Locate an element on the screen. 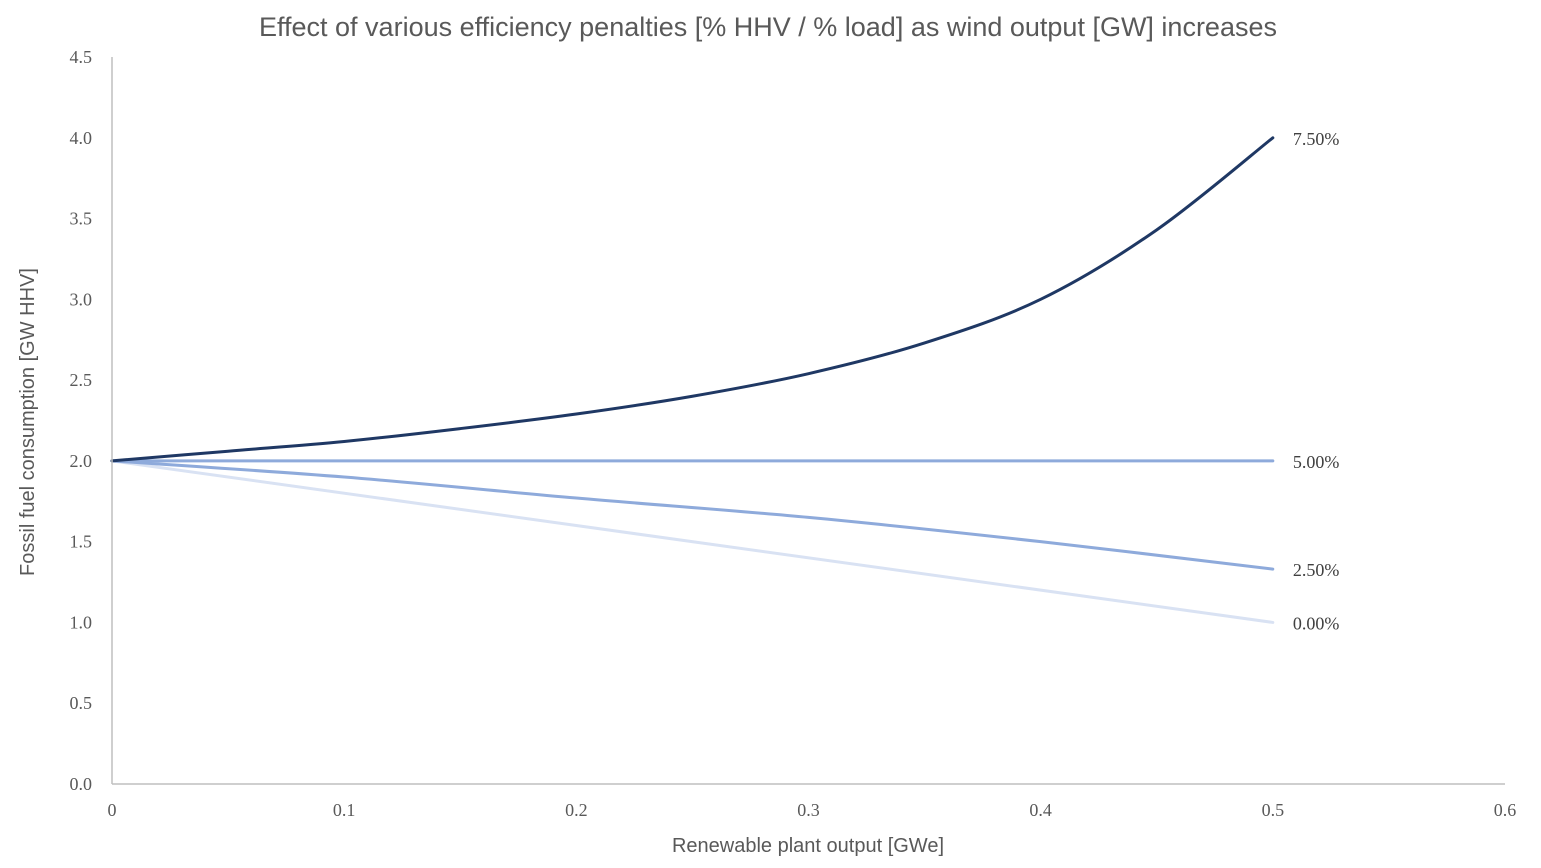  x-tick-label: 0.3 is located at coordinates (808, 810).